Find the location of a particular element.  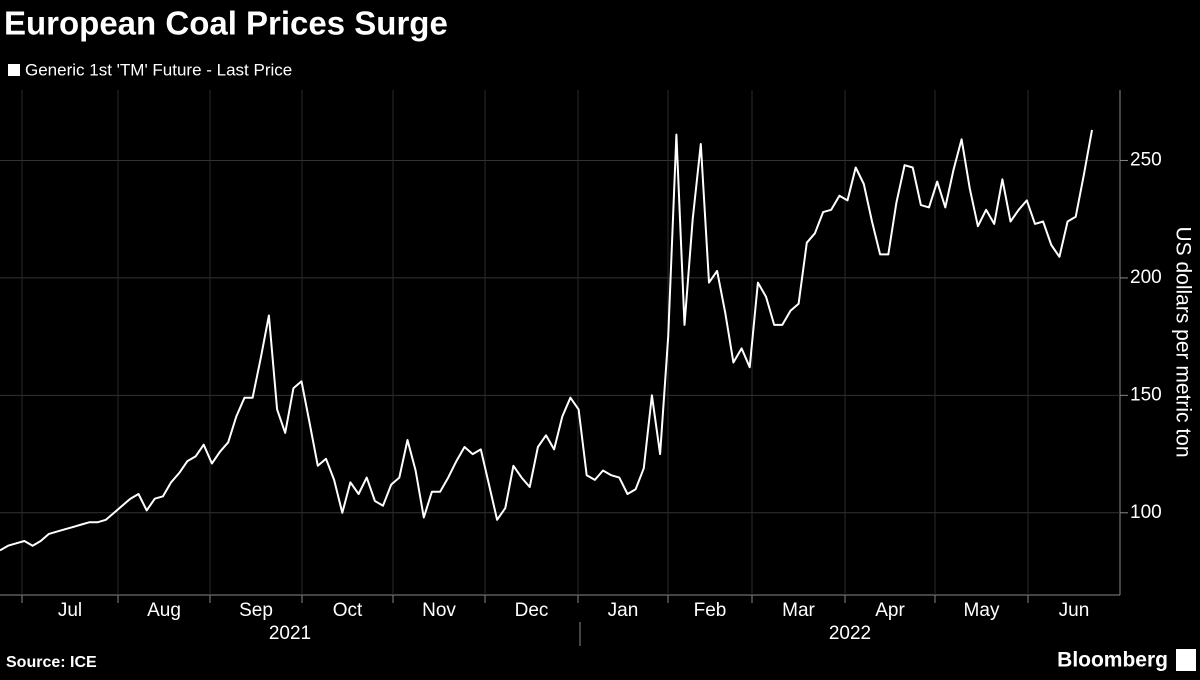

x-tick-label: May is located at coordinates (982, 610).